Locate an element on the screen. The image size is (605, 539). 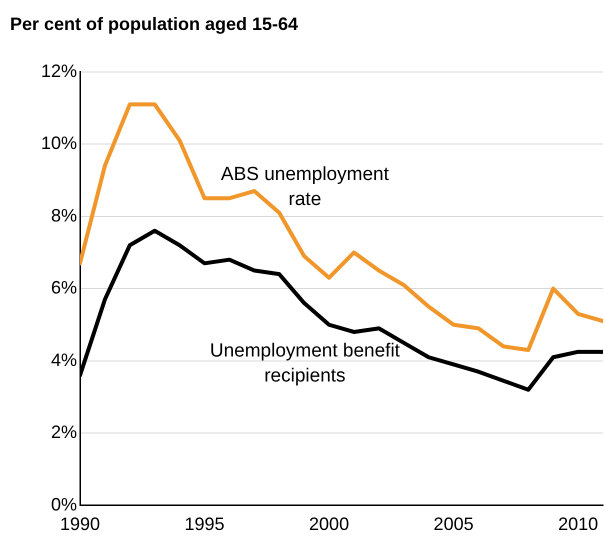
x-tick-label: 1995 is located at coordinates (204, 524).